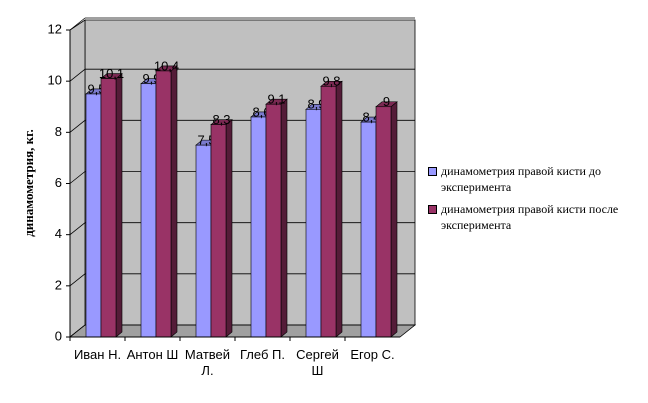 This screenshot has height=403, width=648. I want to click on side-wall, so click(77, 178).